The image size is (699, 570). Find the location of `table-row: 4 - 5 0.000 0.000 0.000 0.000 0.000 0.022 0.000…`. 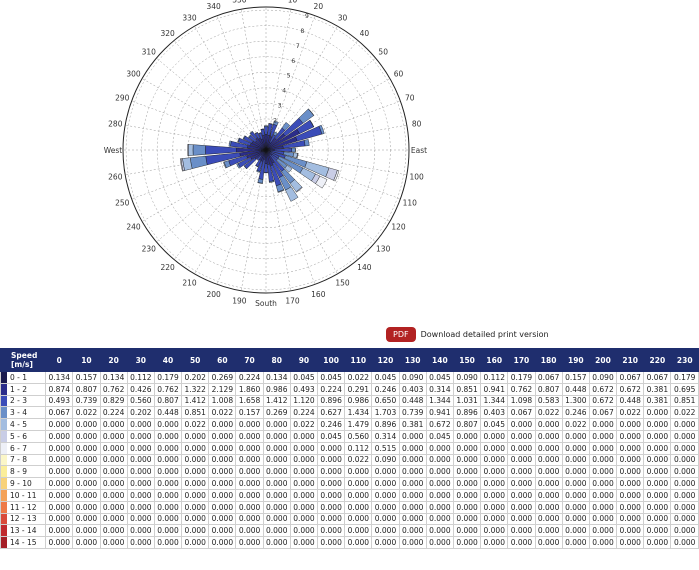

table-row: 4 - 5 0.000 0.000 0.000 0.000 0.000 0.022 0.000… is located at coordinates (349, 424).